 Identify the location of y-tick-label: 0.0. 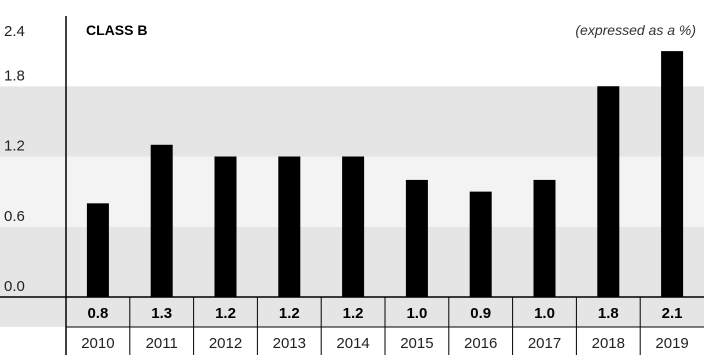
(14, 286).